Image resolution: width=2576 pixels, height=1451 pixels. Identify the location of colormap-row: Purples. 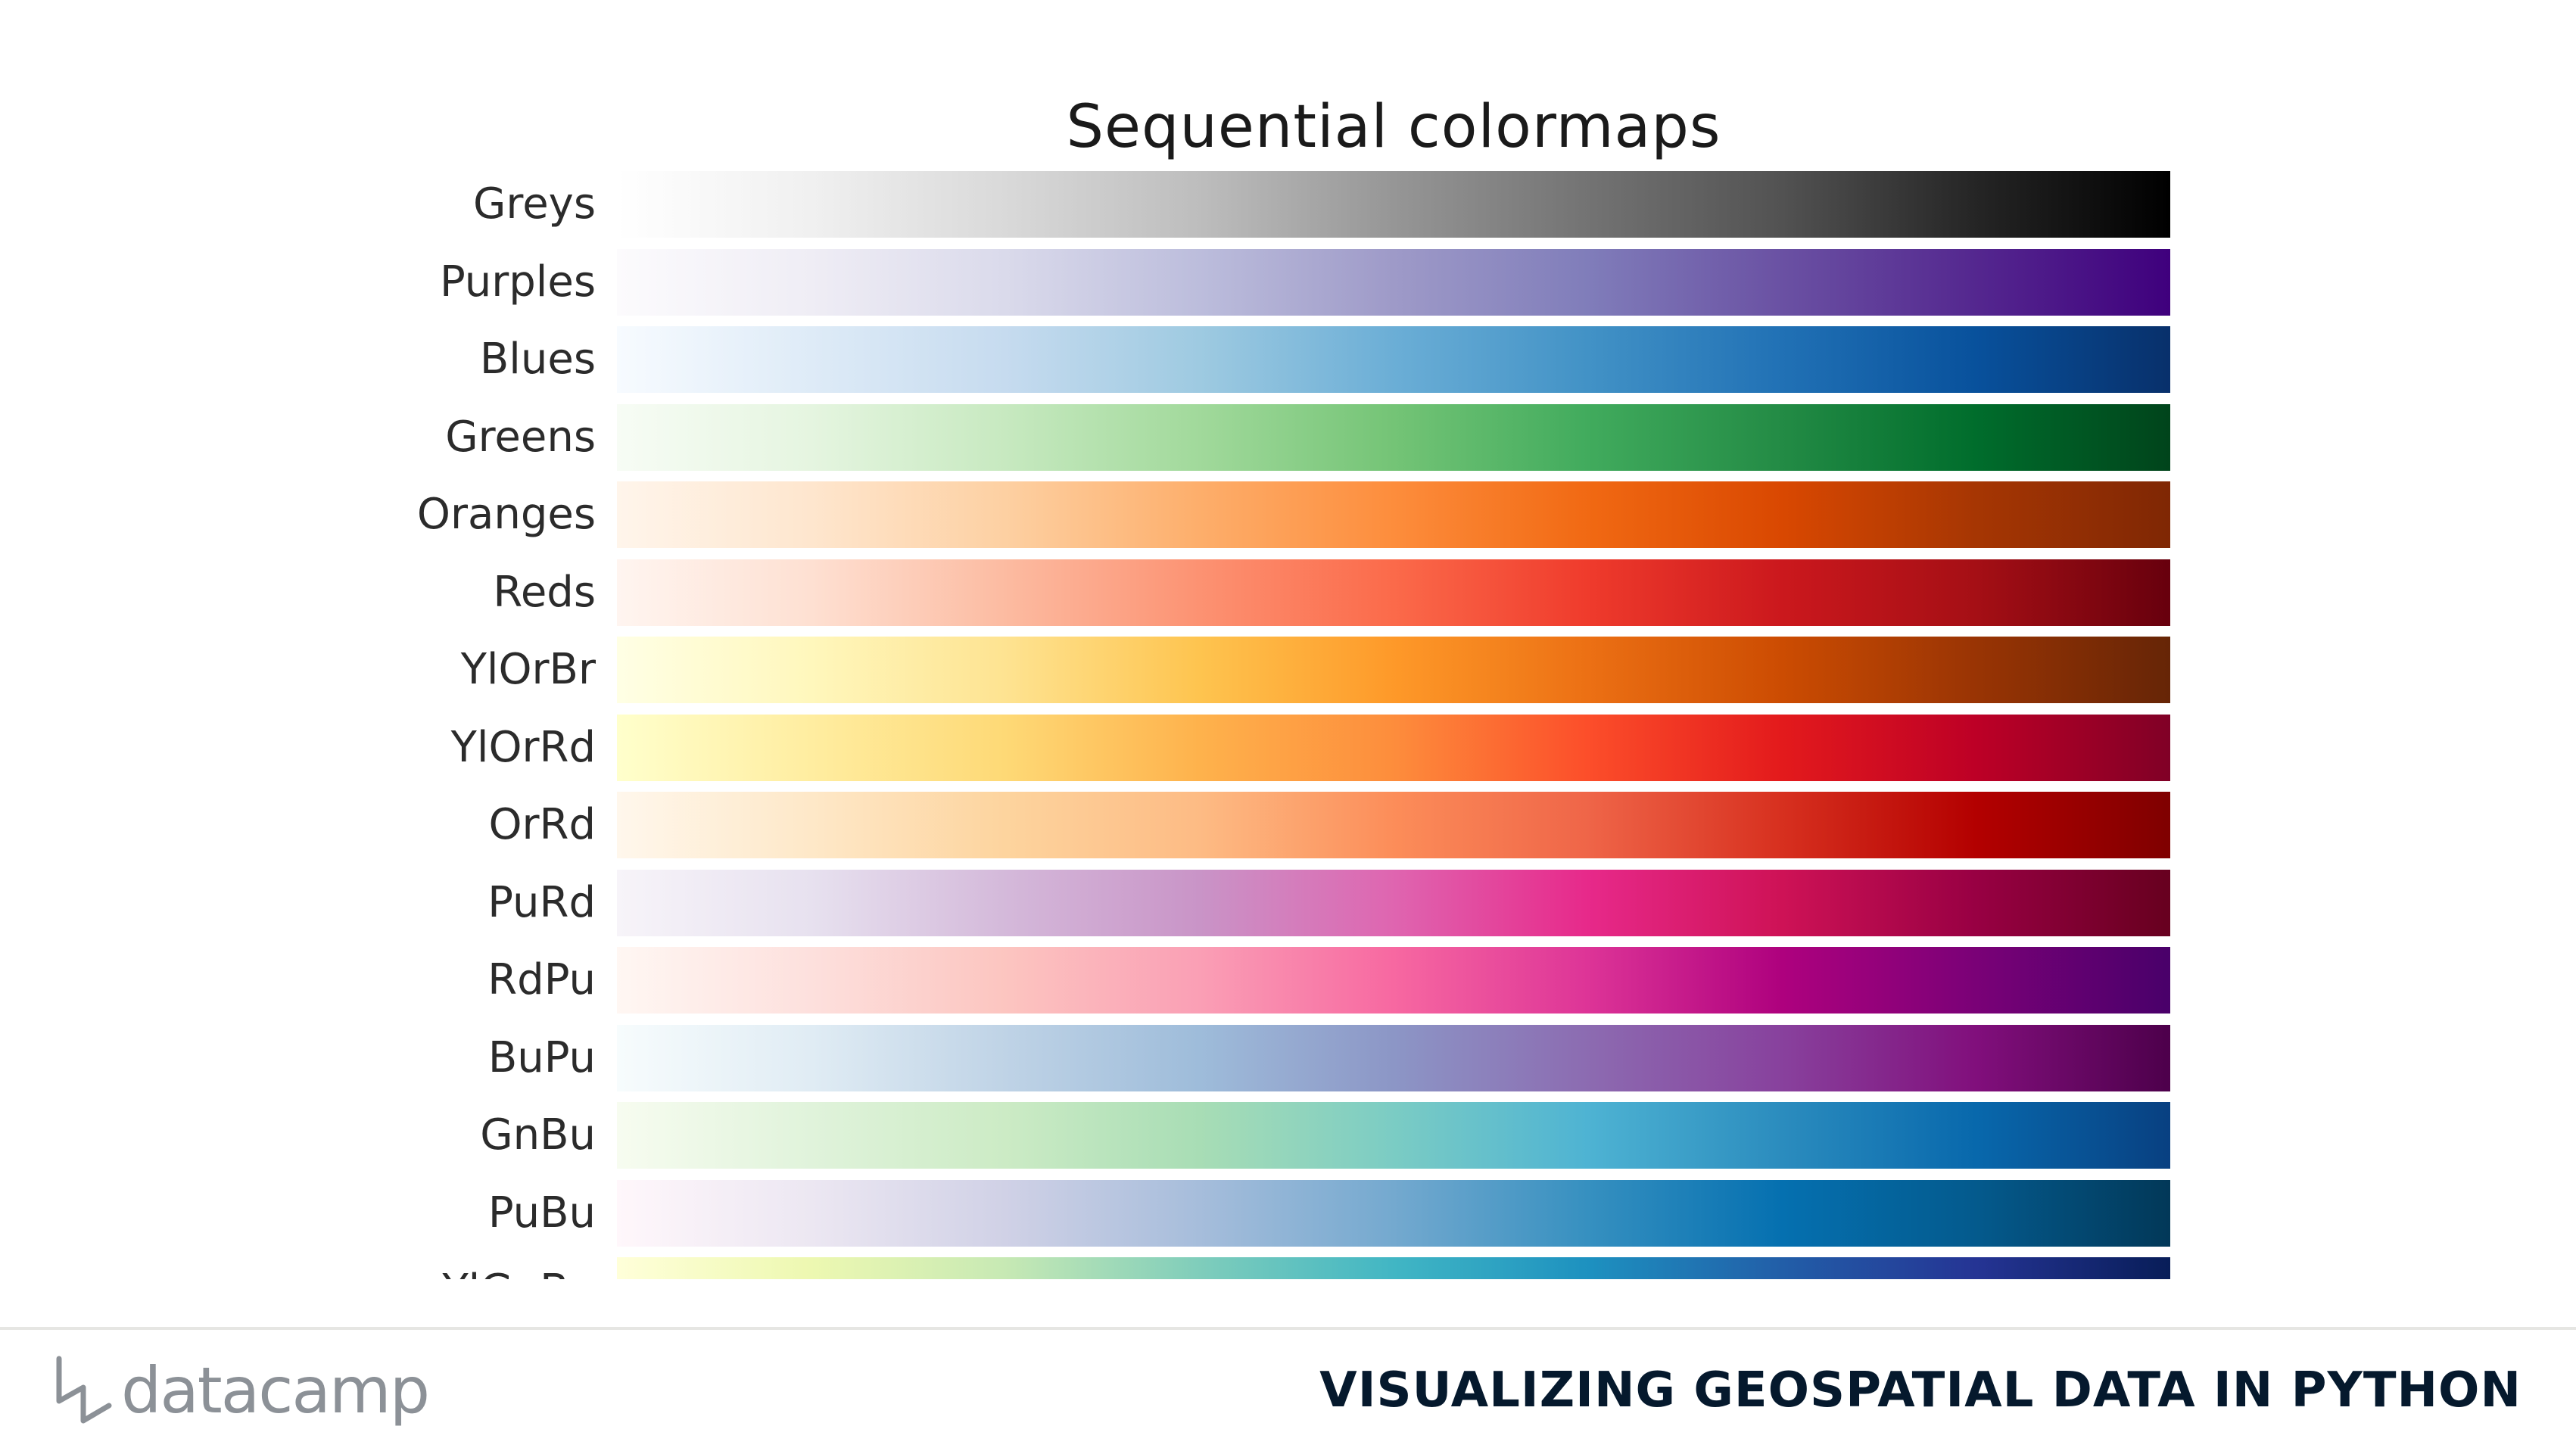
(1288, 282).